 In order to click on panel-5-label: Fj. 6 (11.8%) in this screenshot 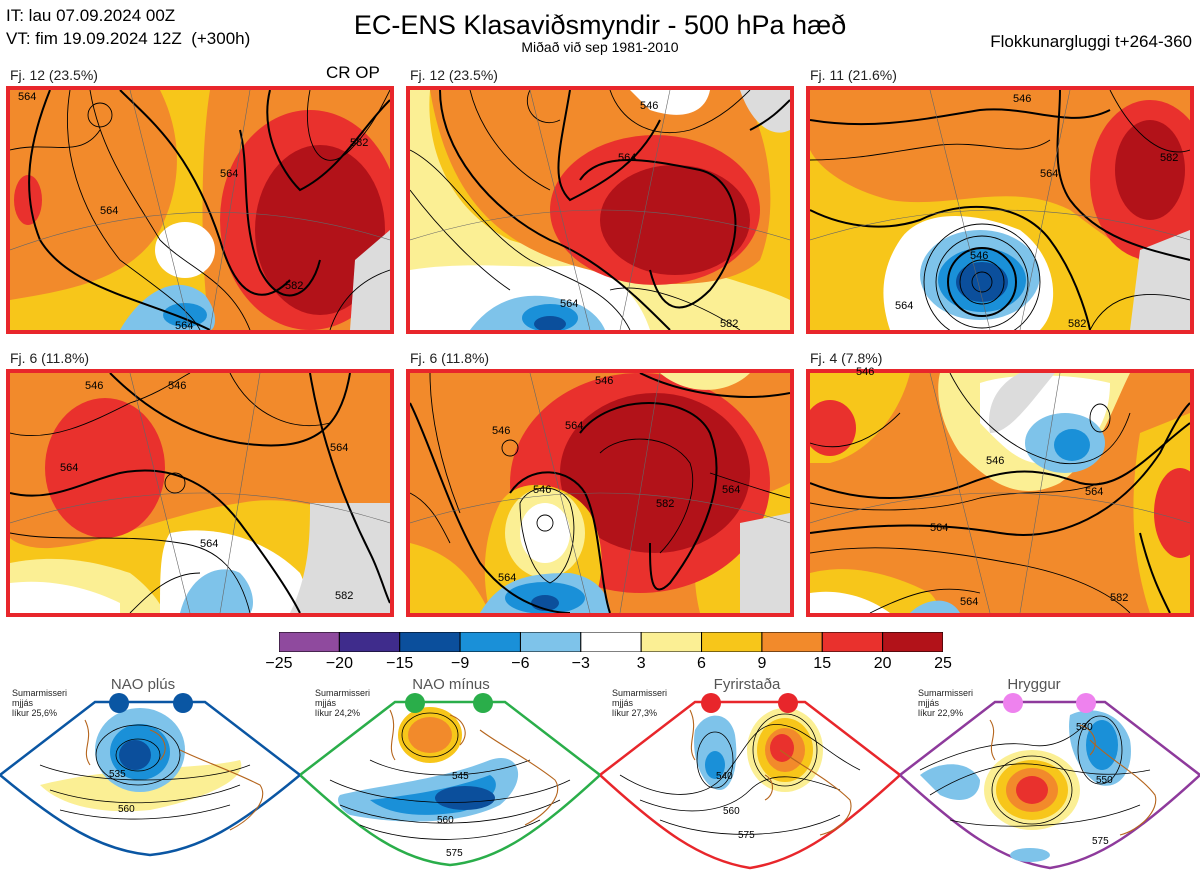, I will do `click(450, 358)`.